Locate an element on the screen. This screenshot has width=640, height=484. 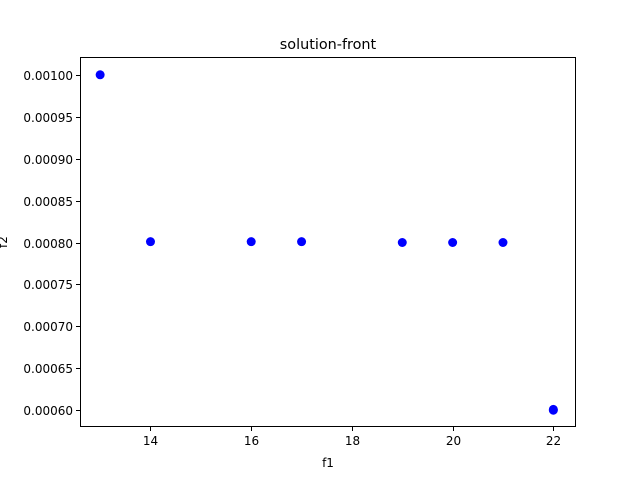
y-tick-label: 0.00065 is located at coordinates (48, 369).